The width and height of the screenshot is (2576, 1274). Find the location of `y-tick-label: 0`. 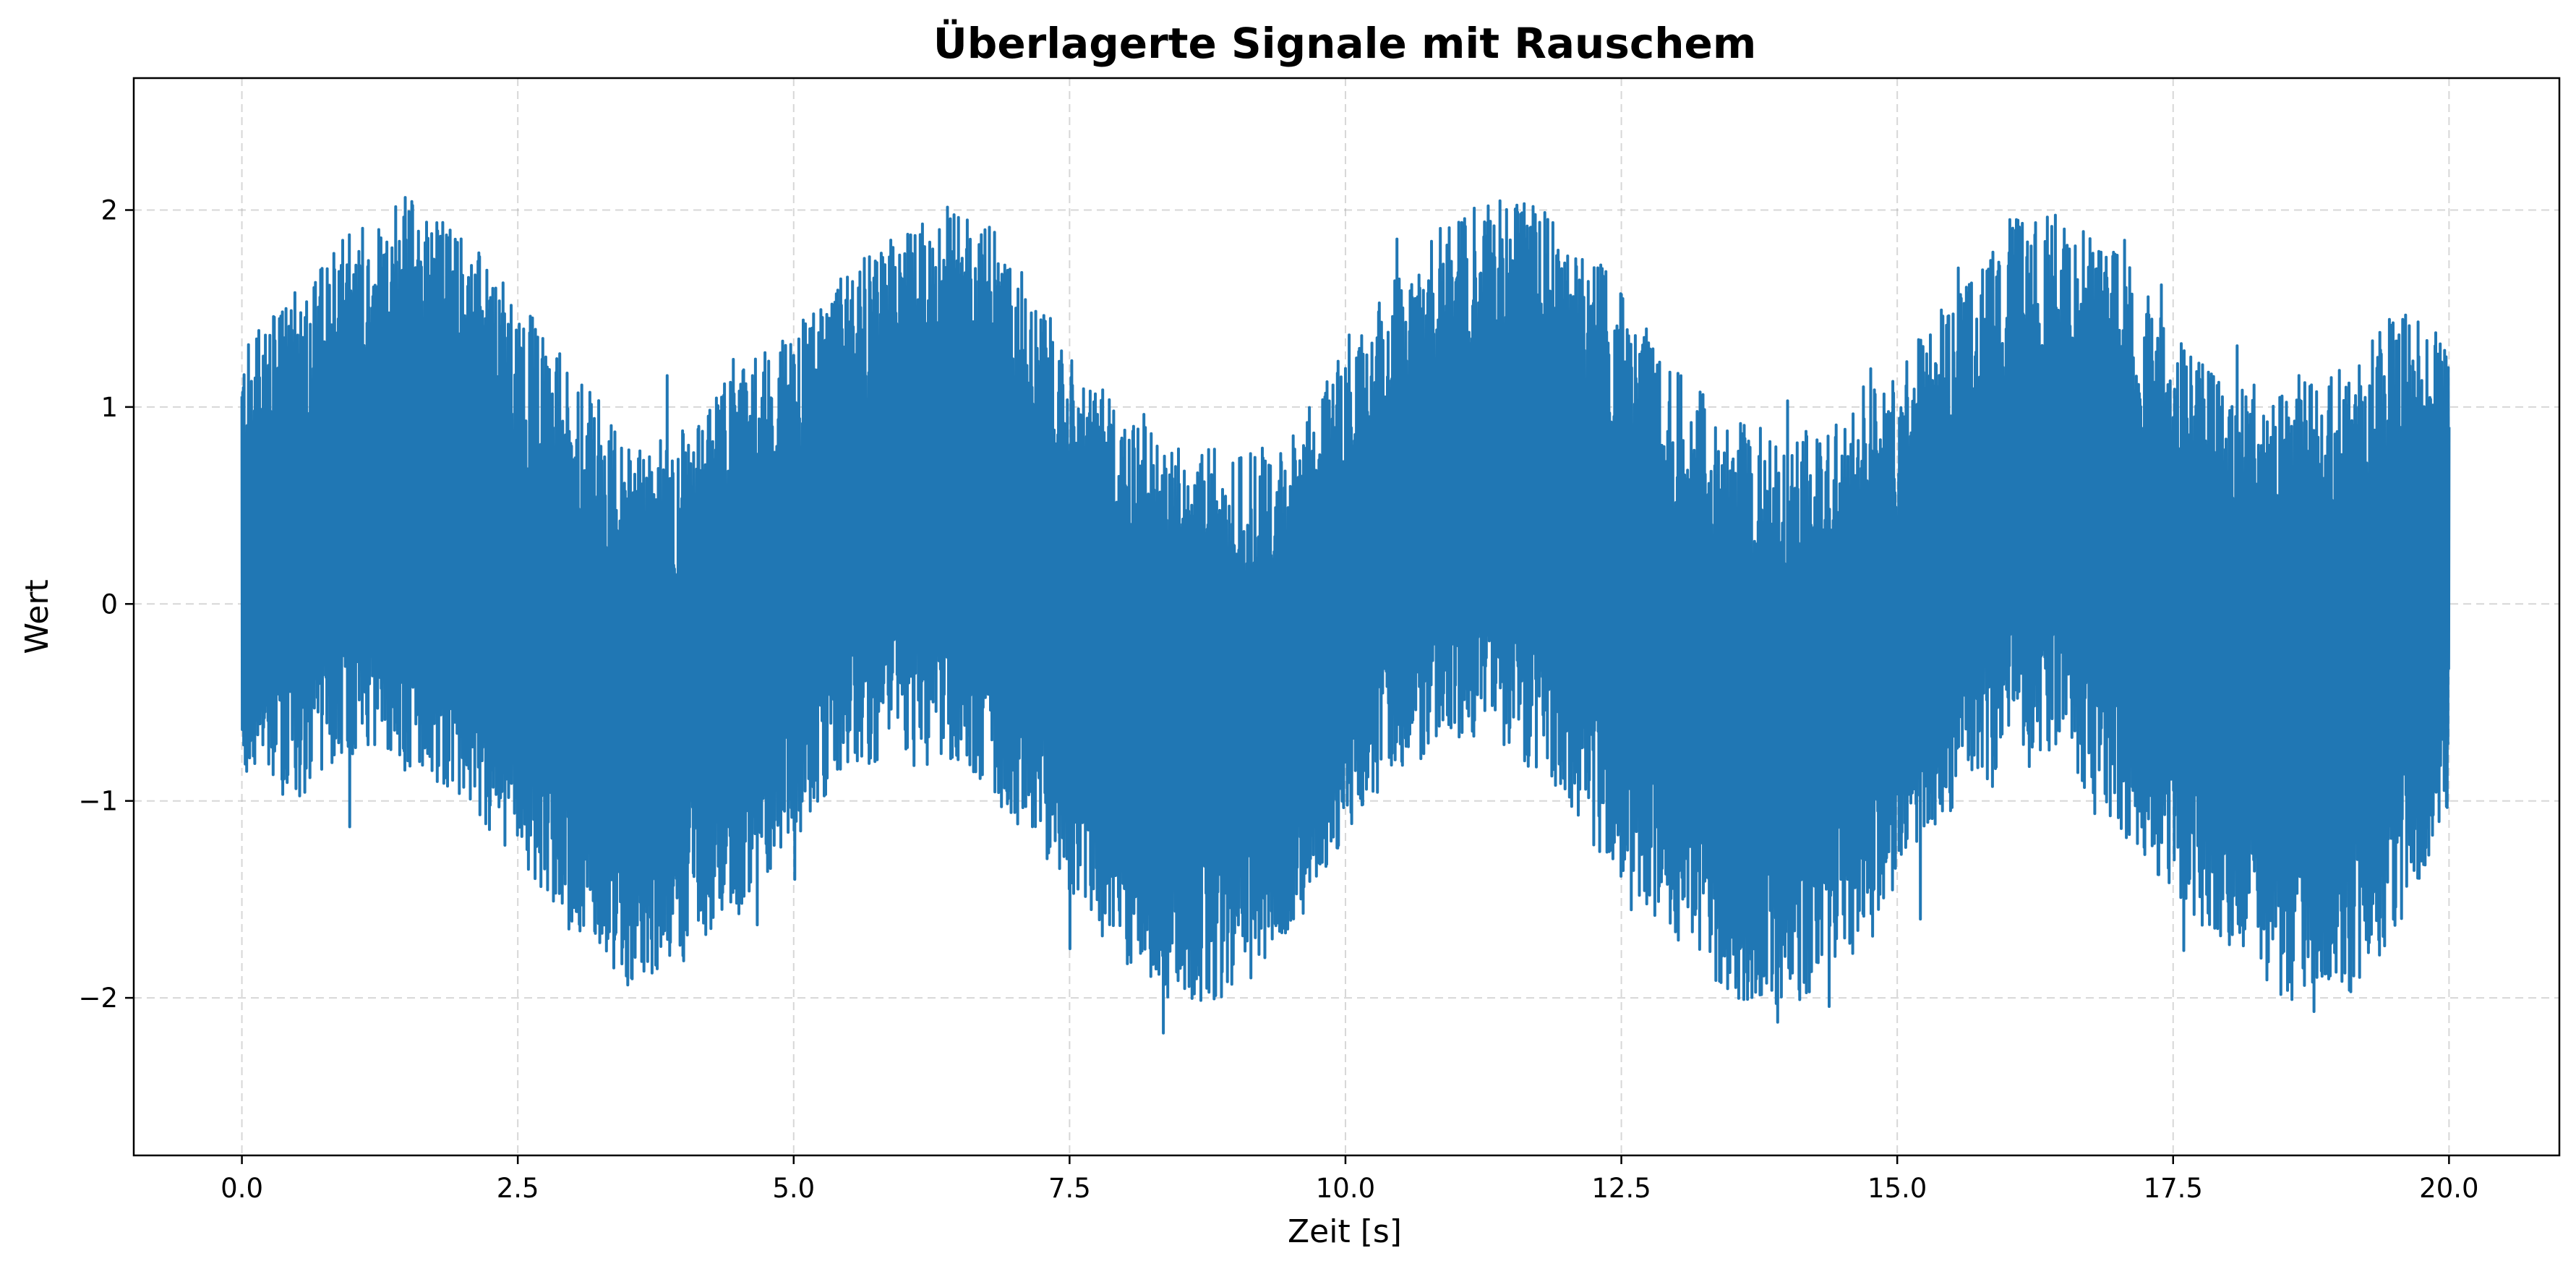

y-tick-label: 0 is located at coordinates (109, 604).